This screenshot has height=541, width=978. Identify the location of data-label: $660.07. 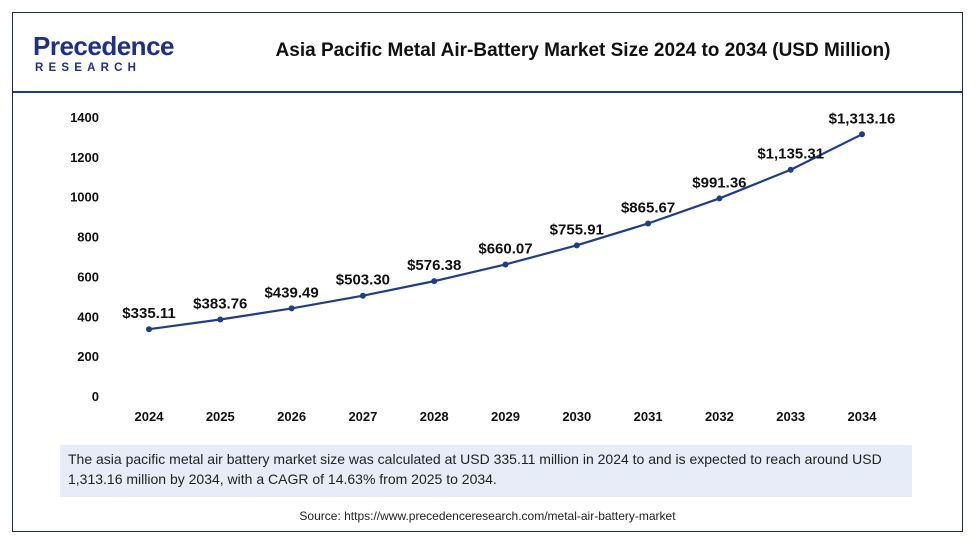
(505, 248).